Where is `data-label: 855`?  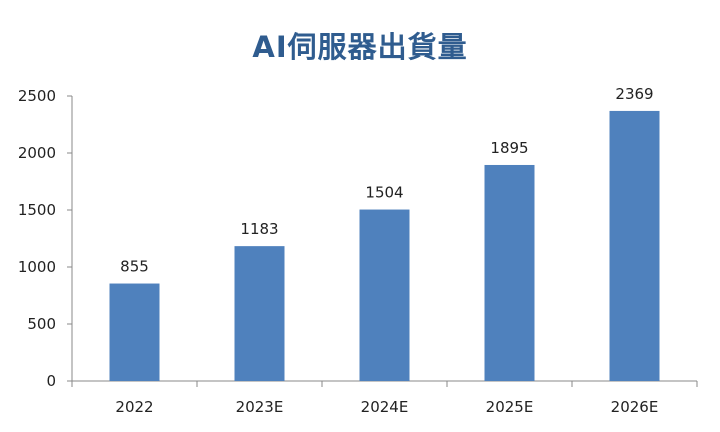
data-label: 855 is located at coordinates (134, 267).